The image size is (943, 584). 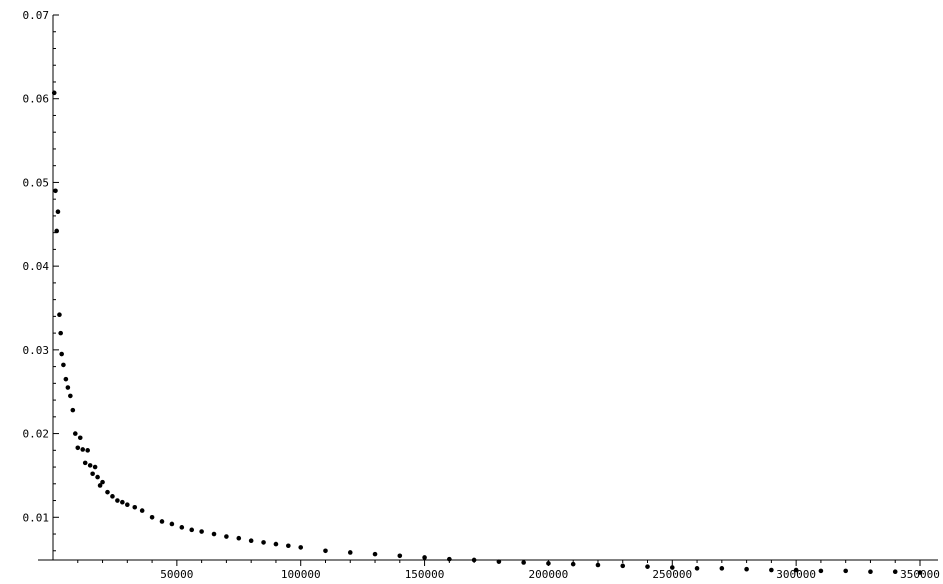 What do you see at coordinates (36, 15) in the screenshot?
I see `y-tick-label: 0.07` at bounding box center [36, 15].